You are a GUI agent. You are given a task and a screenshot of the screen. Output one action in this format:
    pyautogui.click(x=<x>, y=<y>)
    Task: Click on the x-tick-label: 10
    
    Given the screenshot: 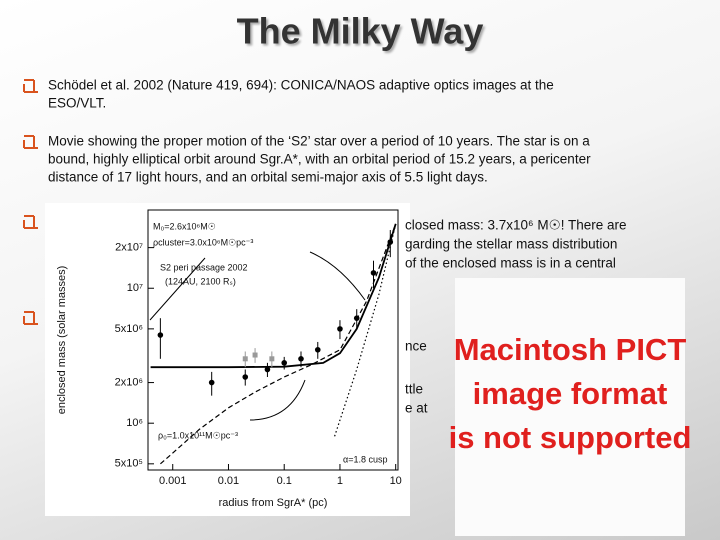 What is the action you would take?
    pyautogui.click(x=396, y=481)
    